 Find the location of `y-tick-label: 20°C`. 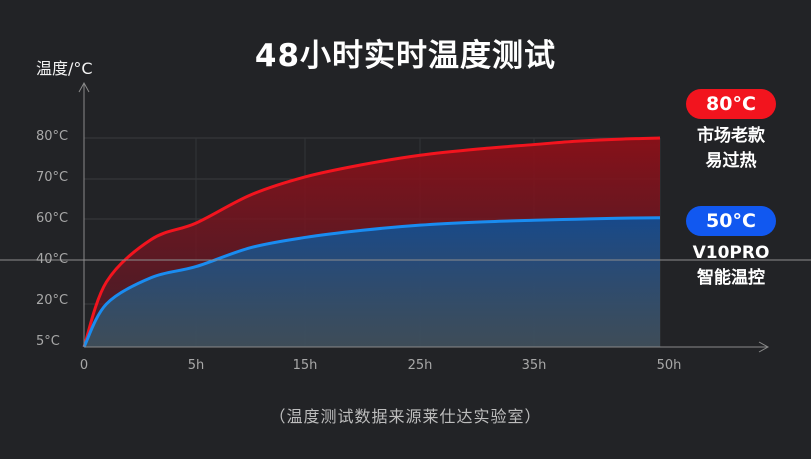

y-tick-label: 20°C is located at coordinates (52, 300).